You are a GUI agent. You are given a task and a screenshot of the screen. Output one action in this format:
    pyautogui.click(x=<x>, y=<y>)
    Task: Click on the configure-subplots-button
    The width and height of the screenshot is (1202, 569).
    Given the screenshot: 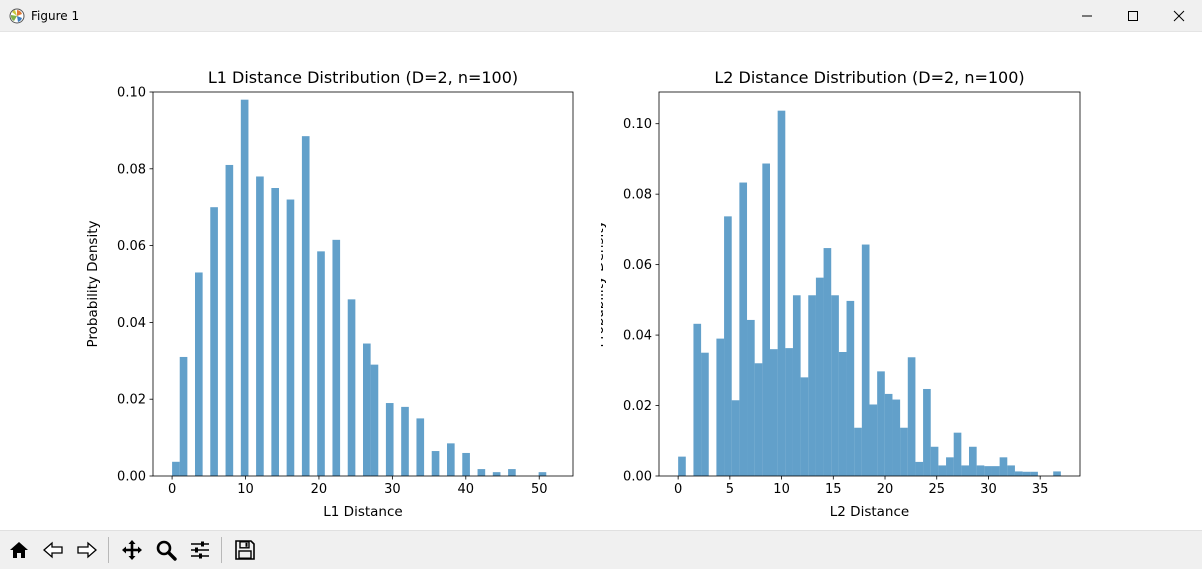 What is the action you would take?
    pyautogui.click(x=200, y=550)
    